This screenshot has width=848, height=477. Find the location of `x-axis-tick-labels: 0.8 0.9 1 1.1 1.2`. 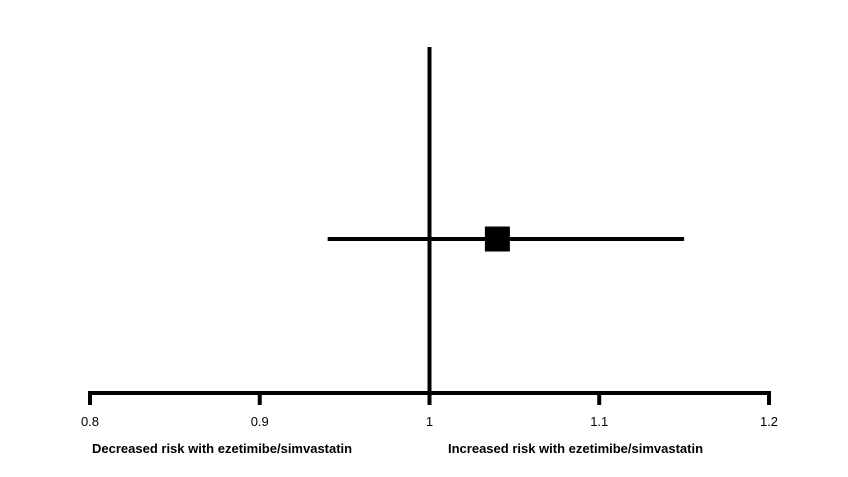

x-axis-tick-labels: 0.8 0.9 1 1.1 1.2 is located at coordinates (429, 421).